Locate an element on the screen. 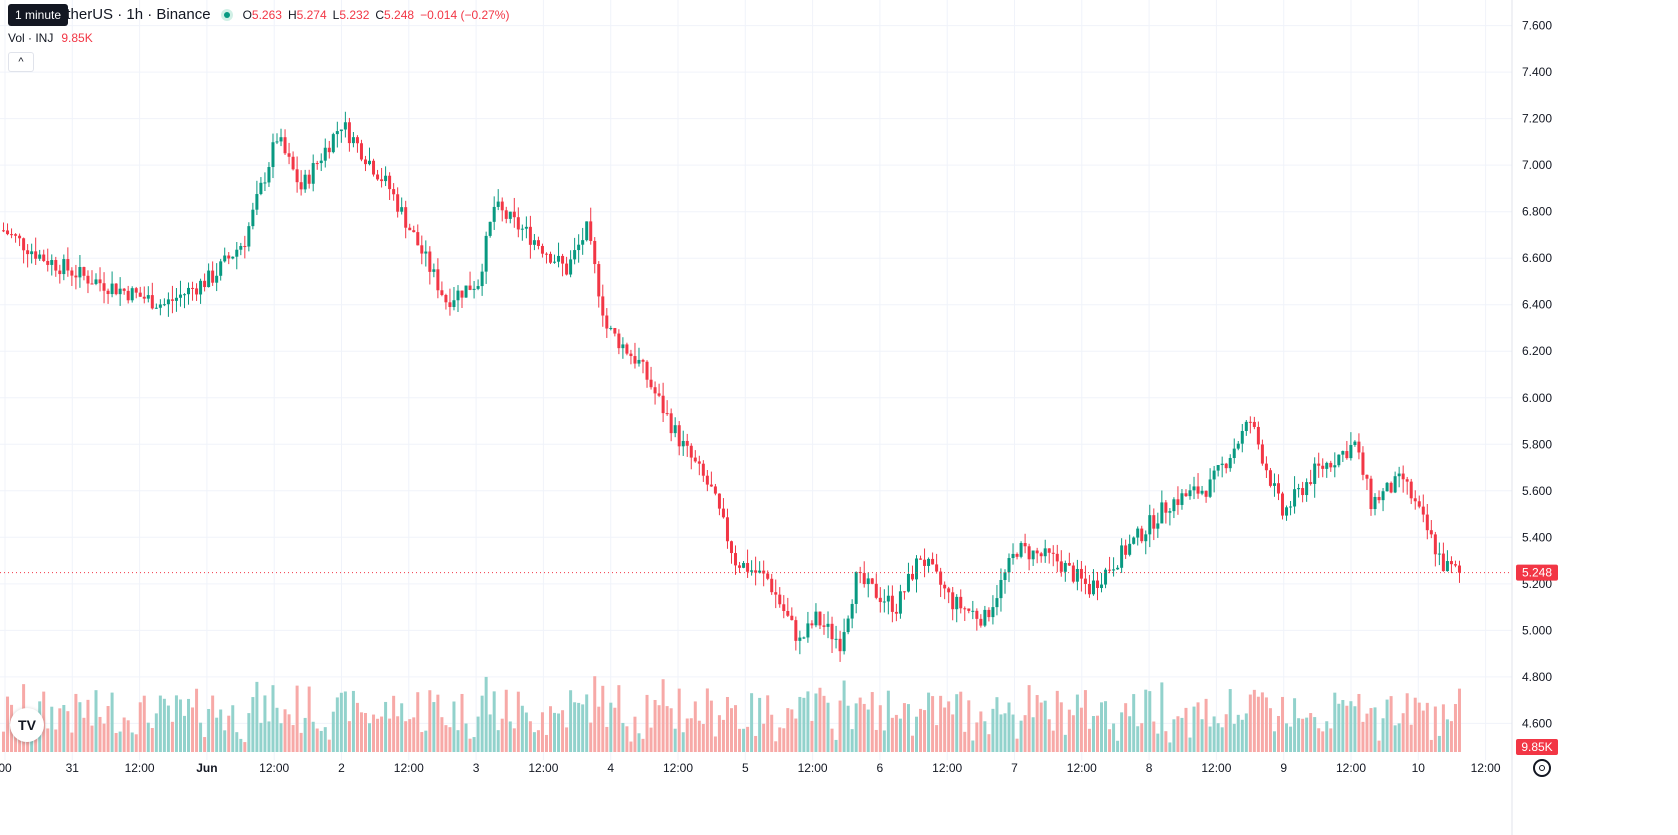 This screenshot has width=1678, height=835. collapse-legend-button: ^ is located at coordinates (21, 62).